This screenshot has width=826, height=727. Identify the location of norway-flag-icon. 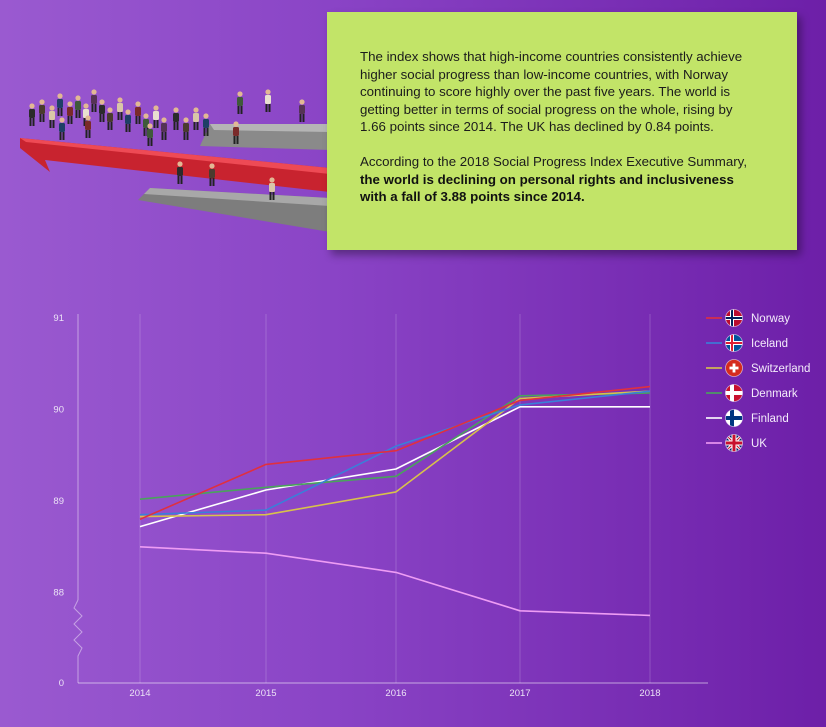
(734, 318).